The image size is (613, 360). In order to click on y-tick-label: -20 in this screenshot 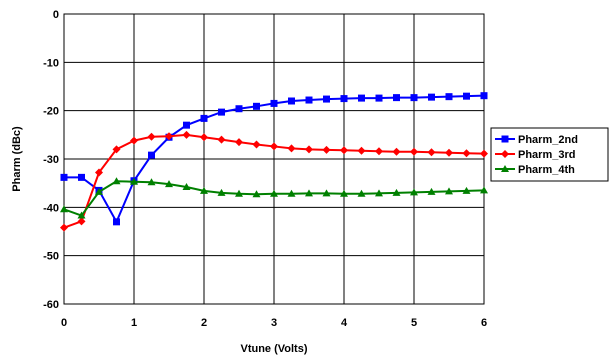, I will do `click(51, 112)`.